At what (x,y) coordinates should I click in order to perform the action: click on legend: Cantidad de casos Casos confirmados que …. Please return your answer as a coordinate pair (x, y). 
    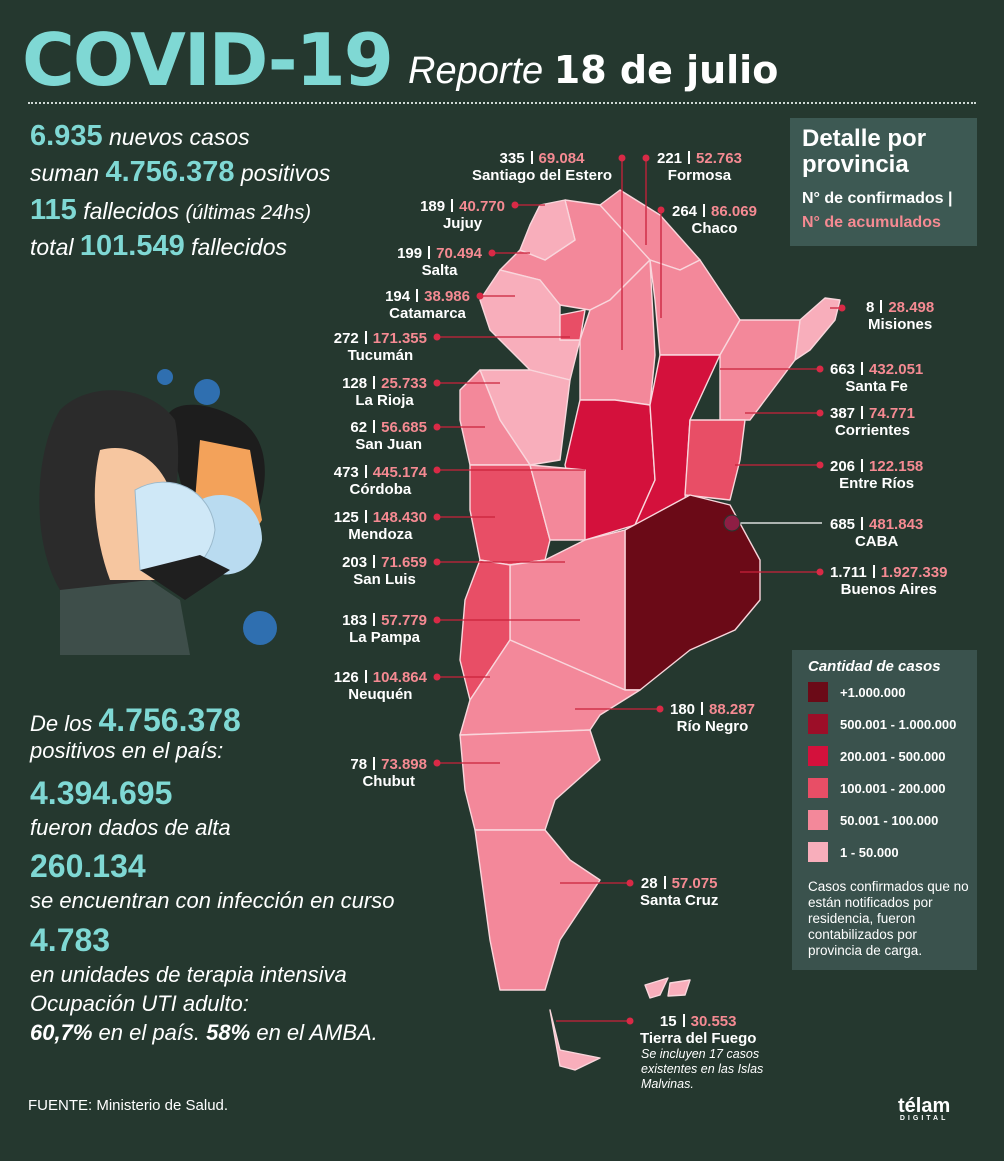
    Looking at the image, I should click on (884, 810).